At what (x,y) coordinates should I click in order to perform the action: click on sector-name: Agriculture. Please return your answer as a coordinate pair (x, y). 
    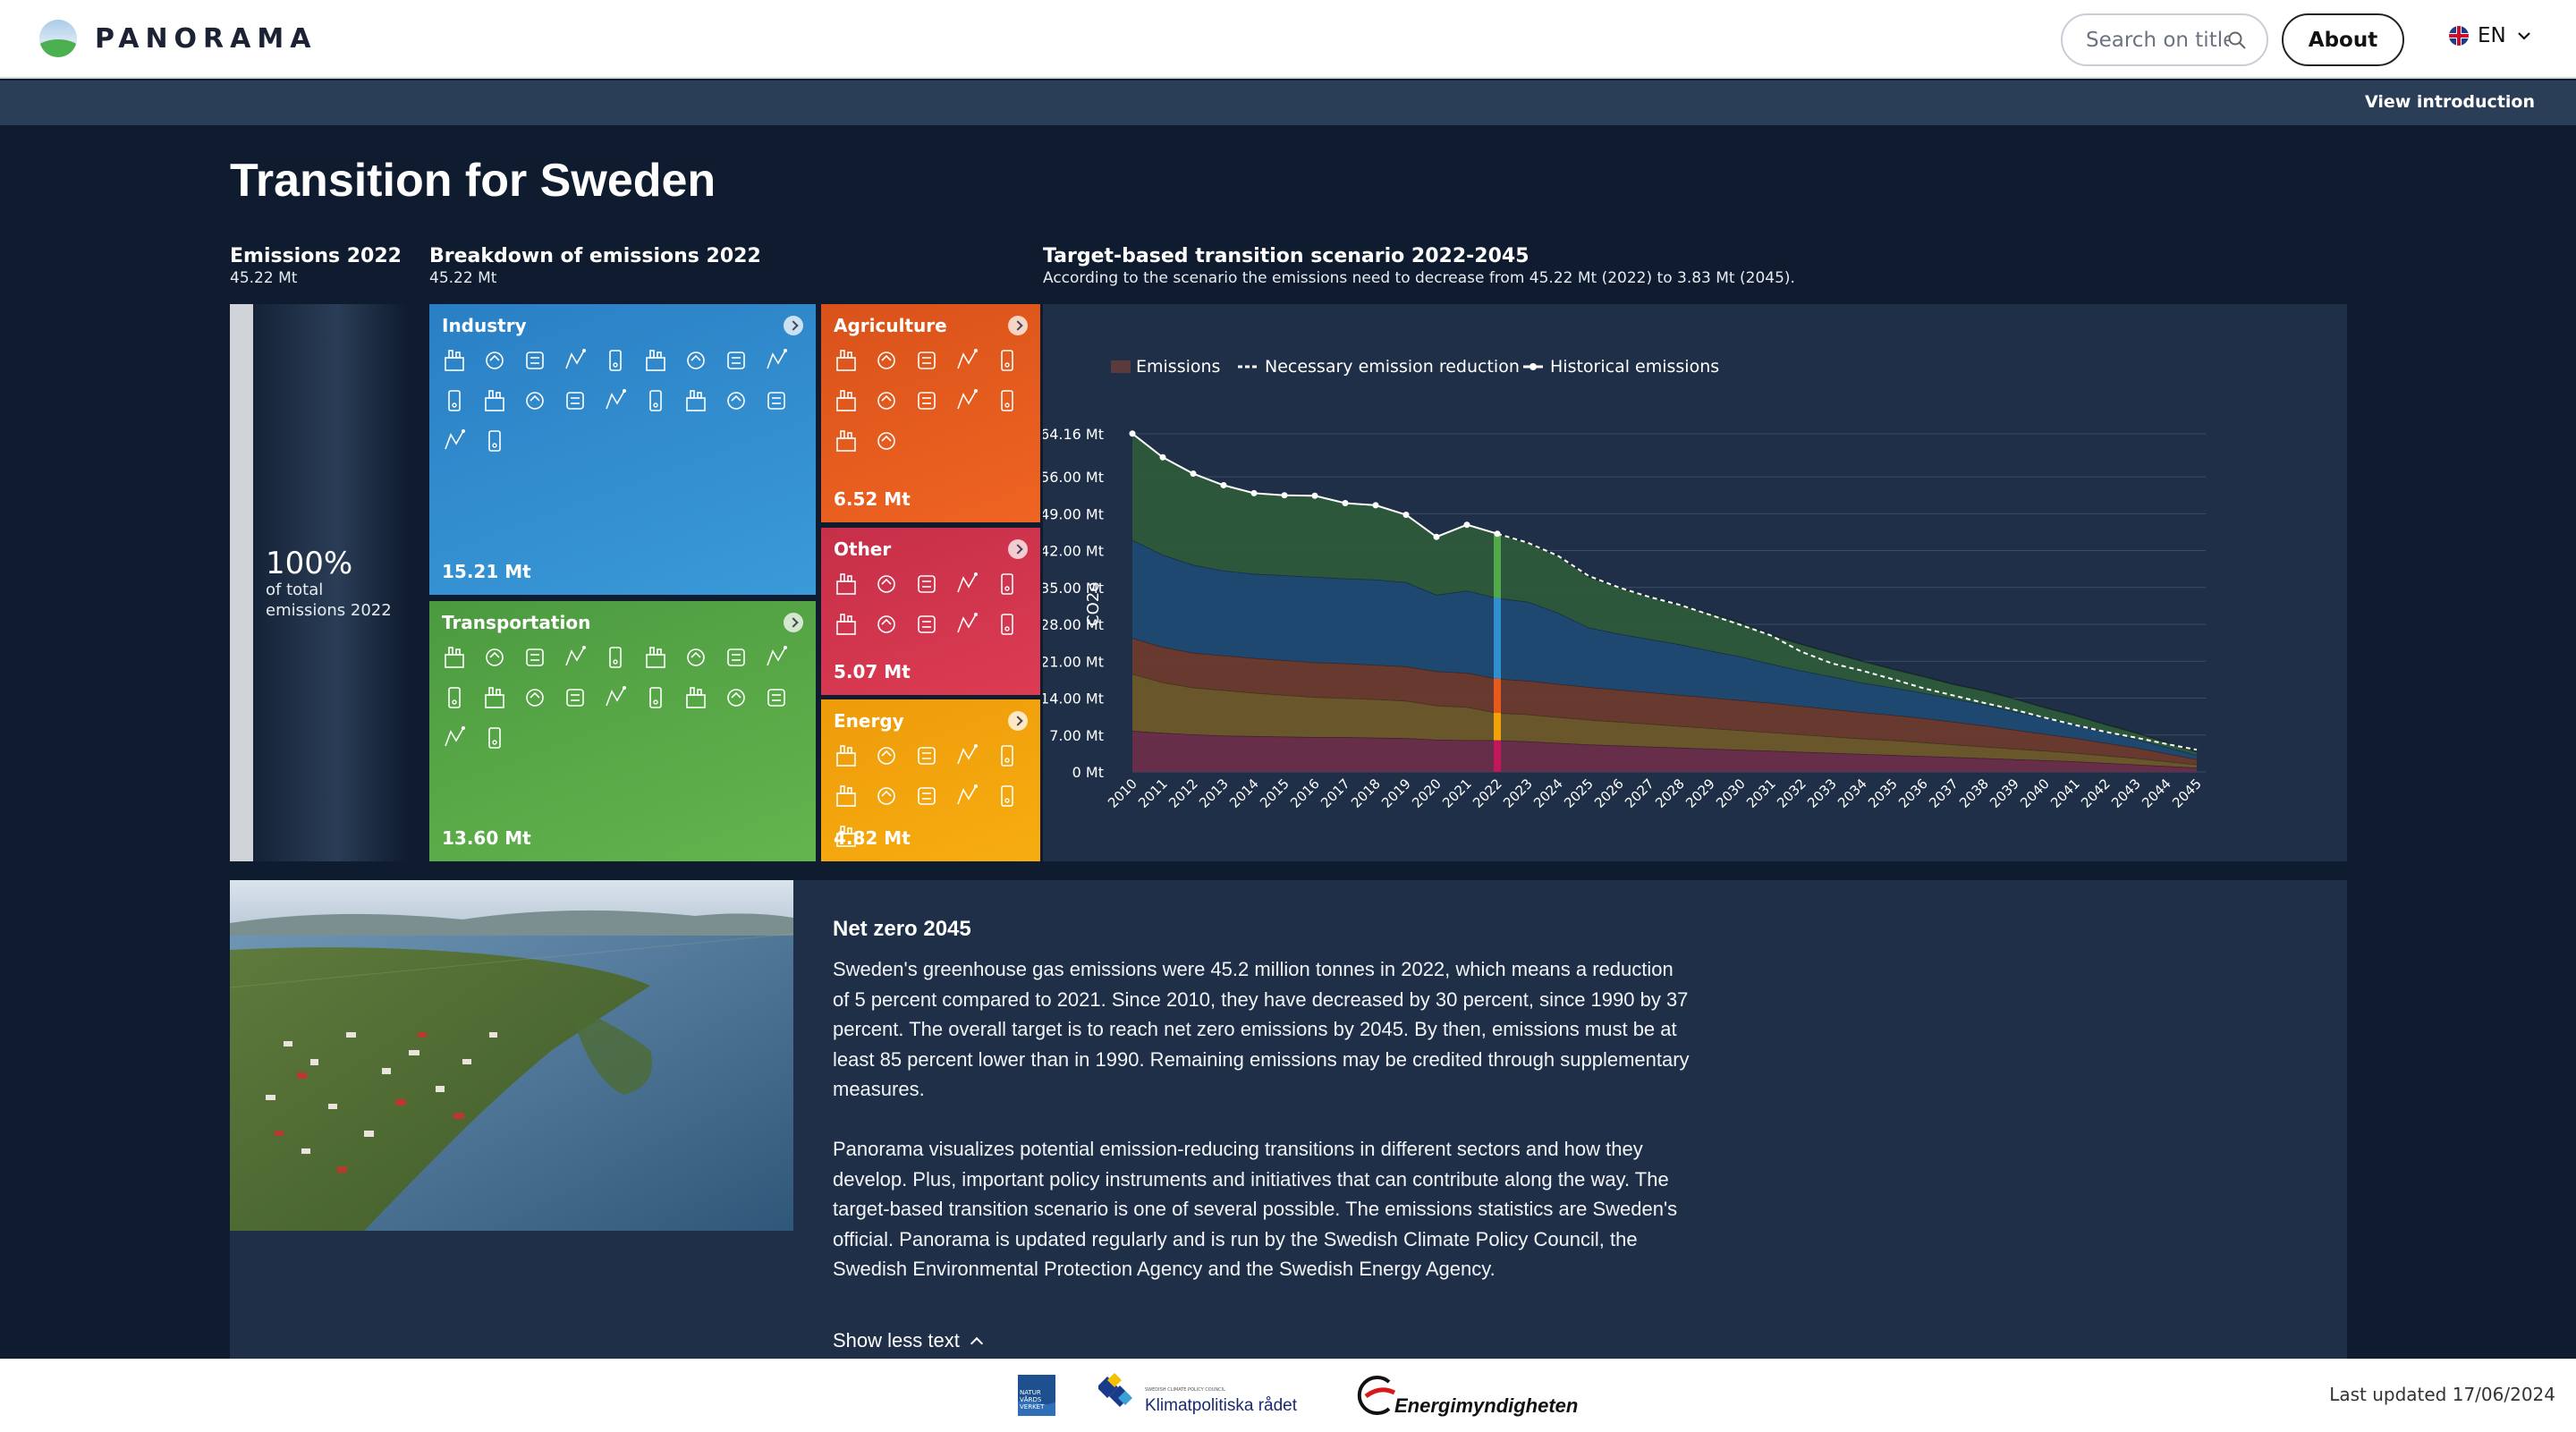
    Looking at the image, I should click on (890, 325).